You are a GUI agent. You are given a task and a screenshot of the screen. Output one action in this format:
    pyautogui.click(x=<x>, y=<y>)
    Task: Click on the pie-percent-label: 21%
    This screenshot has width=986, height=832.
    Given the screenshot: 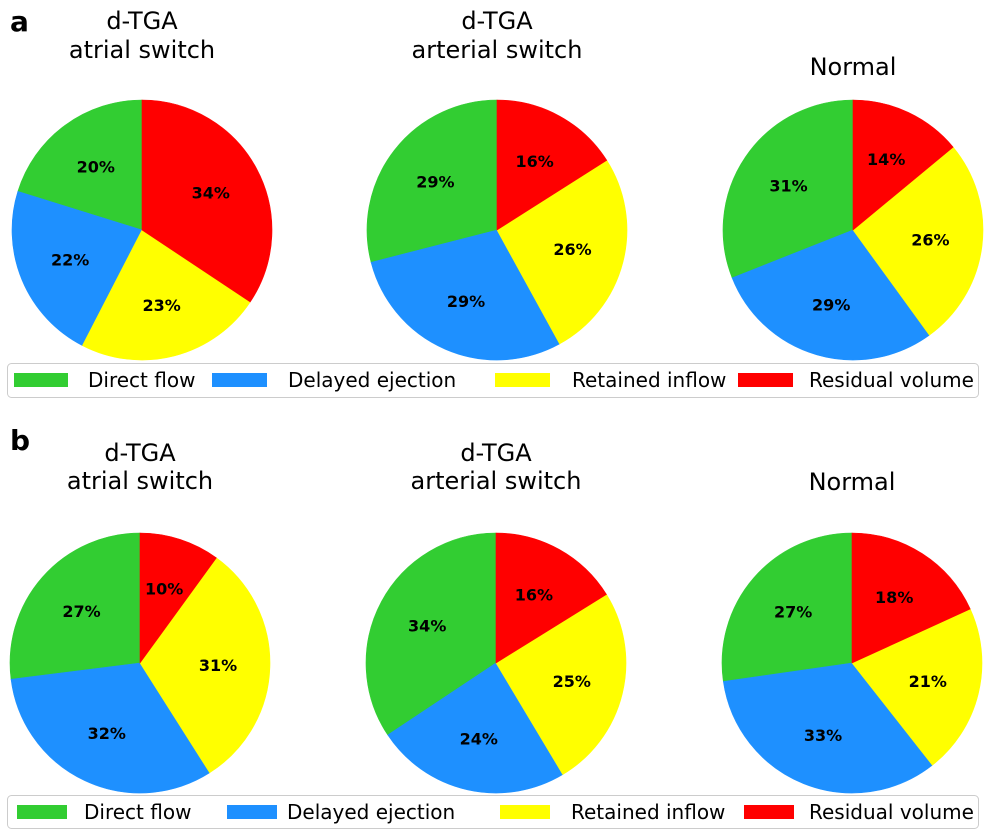 What is the action you would take?
    pyautogui.click(x=928, y=681)
    